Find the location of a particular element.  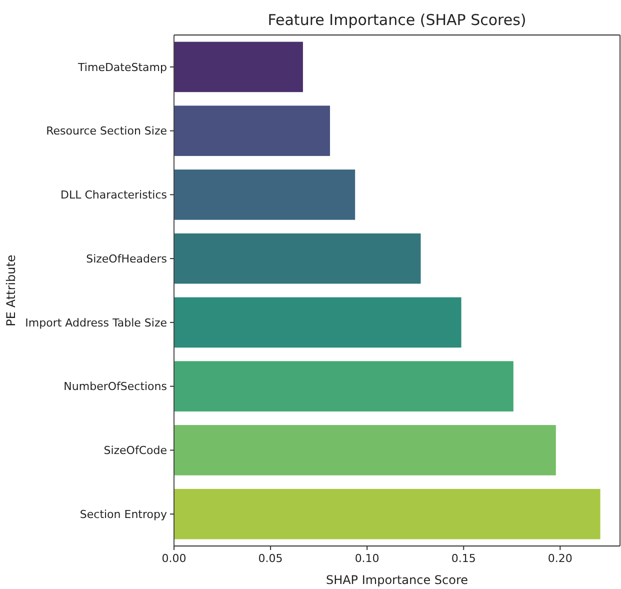

y-tick-label: TimeDateStamp is located at coordinates (122, 67).